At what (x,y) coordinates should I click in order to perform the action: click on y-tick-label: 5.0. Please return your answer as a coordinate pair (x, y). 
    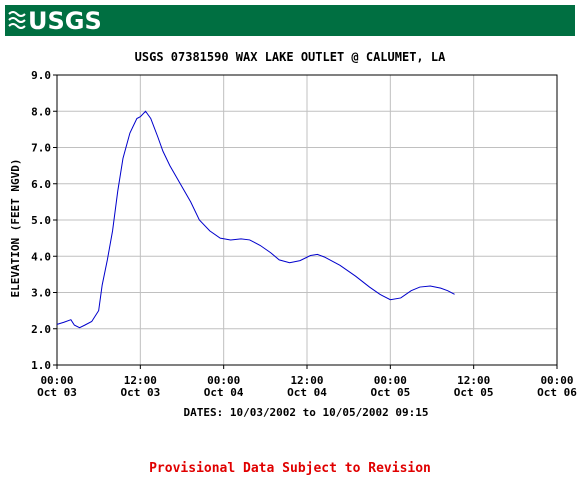
    Looking at the image, I should click on (41, 220).